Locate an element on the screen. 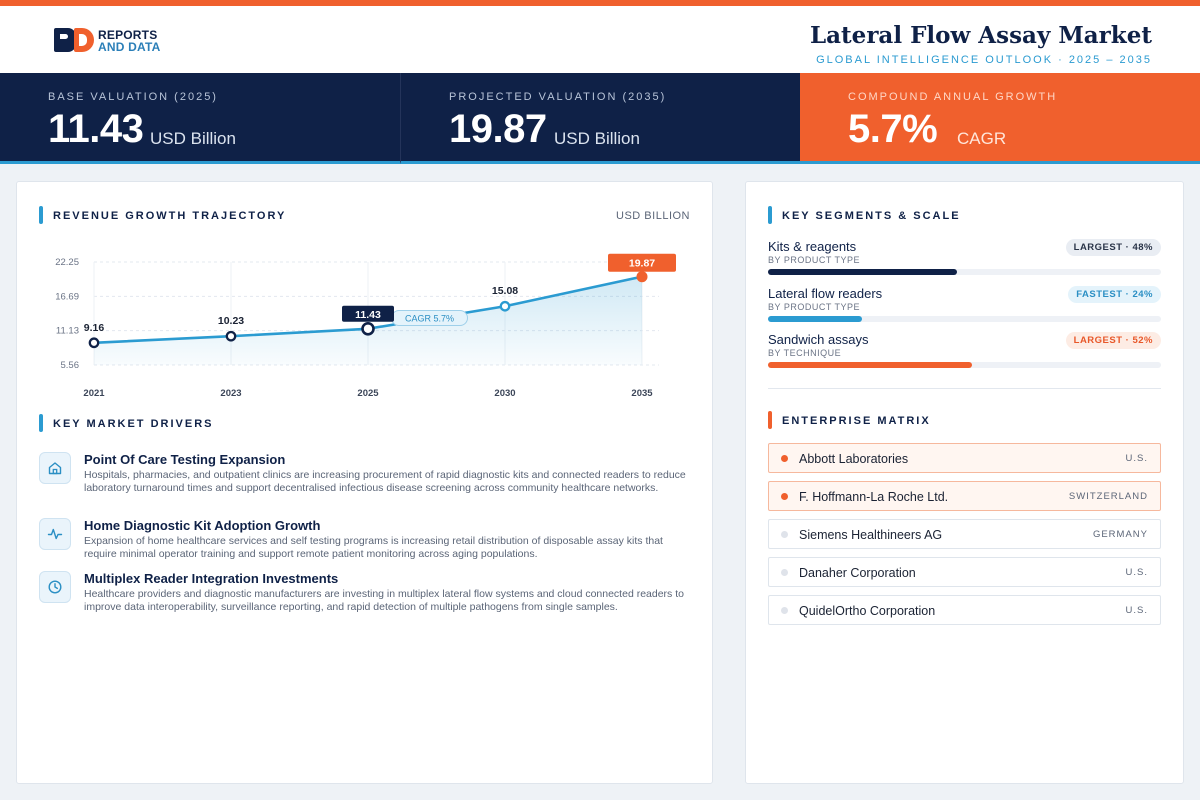 The width and height of the screenshot is (1200, 800). driver-title: Home Diagnostic Kit Adoption Growth is located at coordinates (202, 525).